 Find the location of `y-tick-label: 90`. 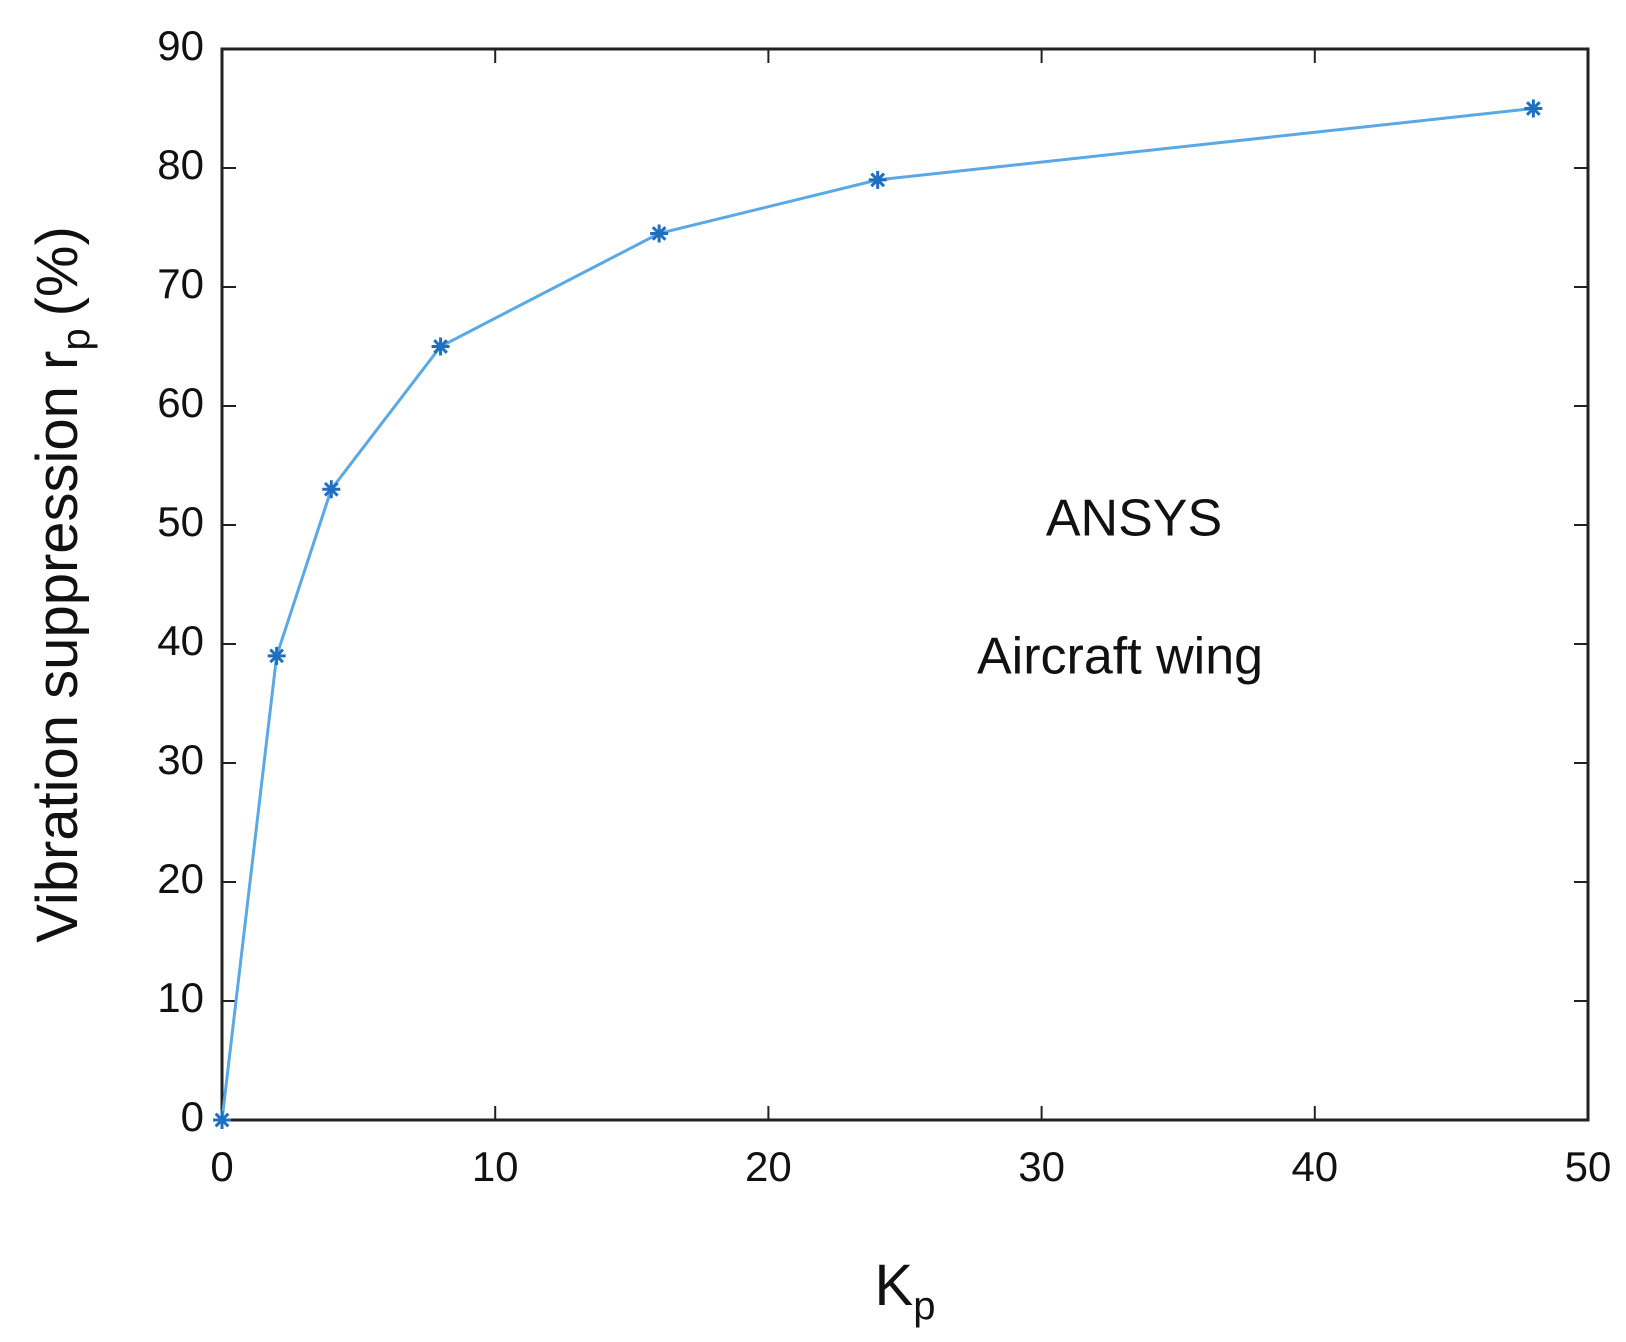

y-tick-label: 90 is located at coordinates (180, 45).